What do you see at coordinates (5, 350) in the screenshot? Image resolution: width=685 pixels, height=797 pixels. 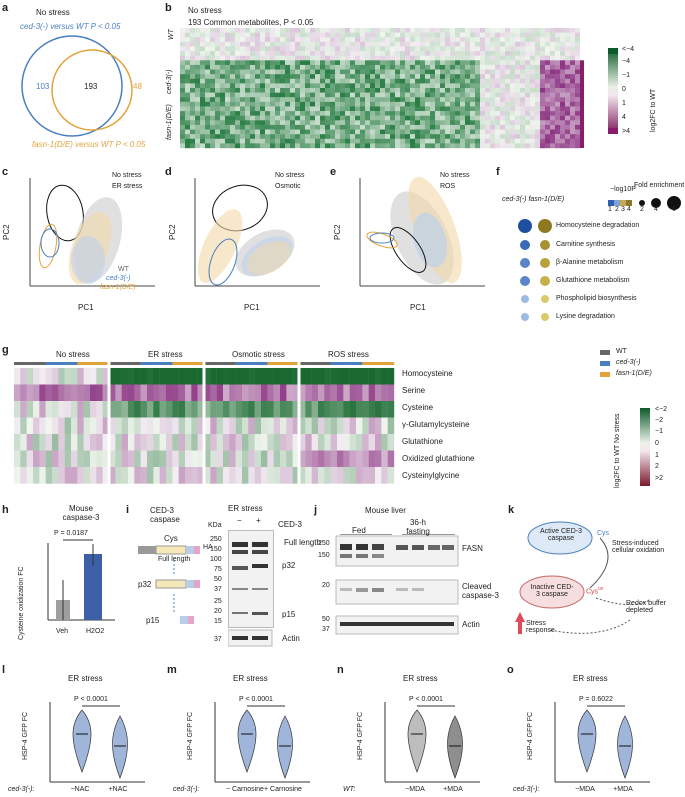 I see `panel-g-letter: g` at bounding box center [5, 350].